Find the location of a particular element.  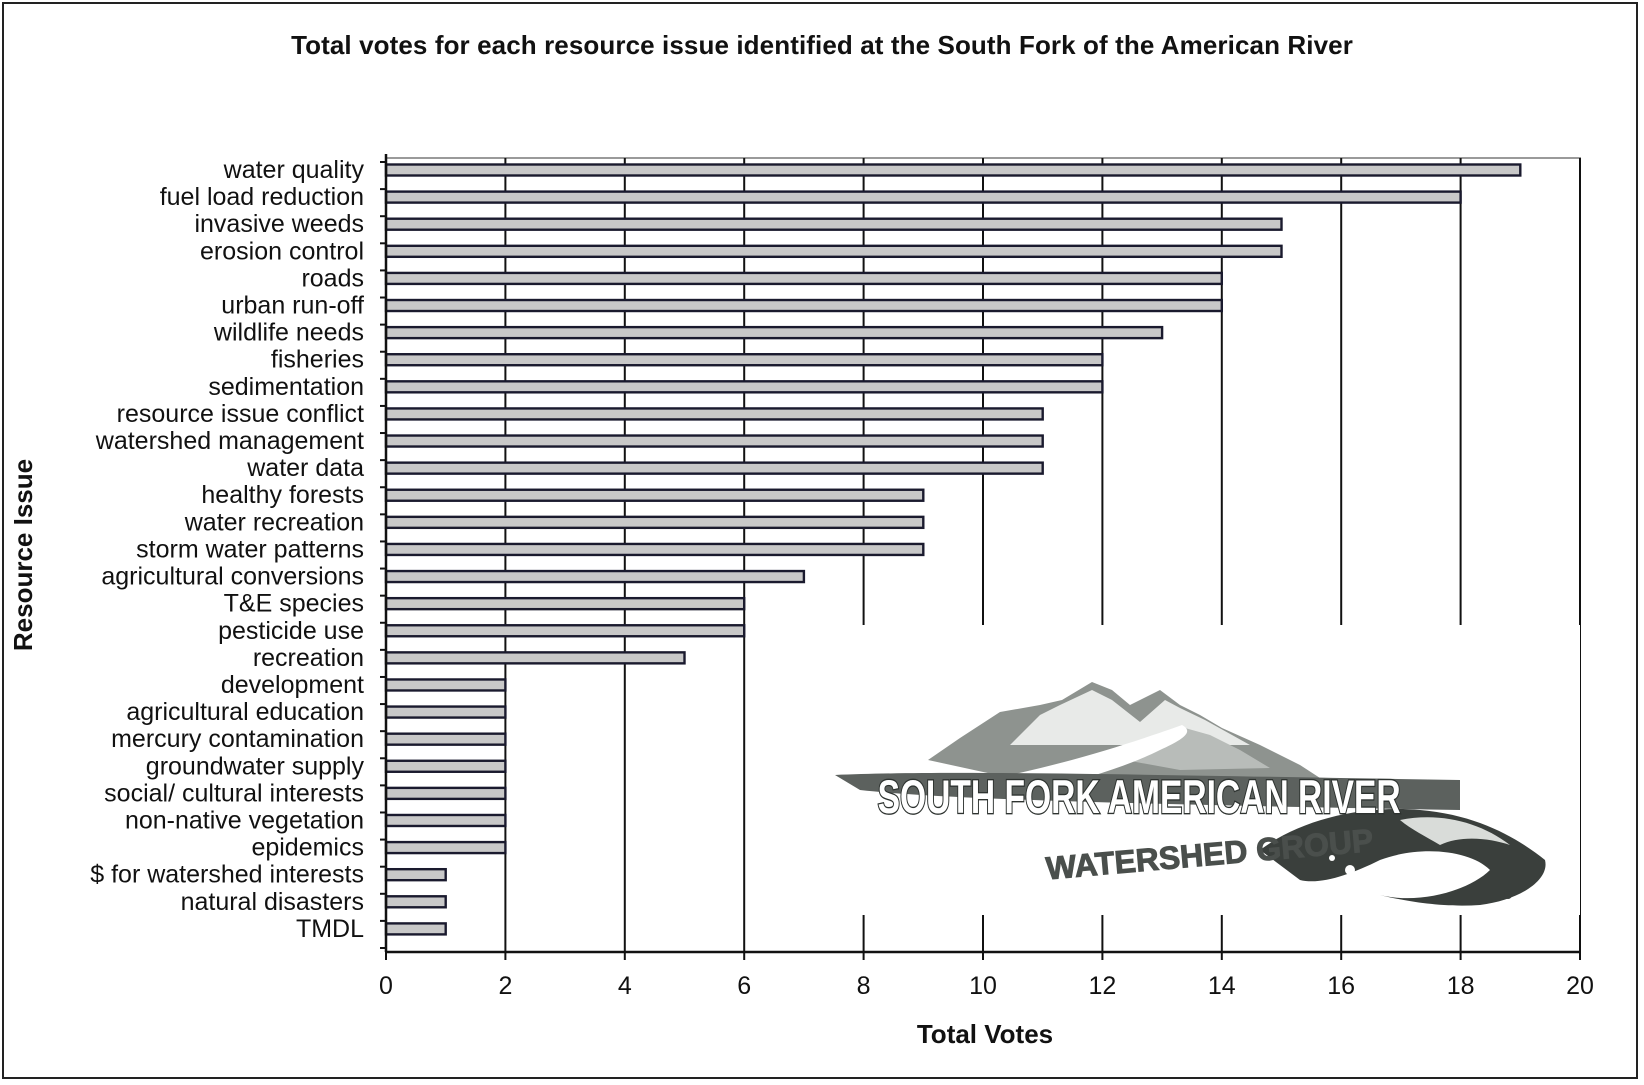

category-label: water quality is located at coordinates (294, 170).